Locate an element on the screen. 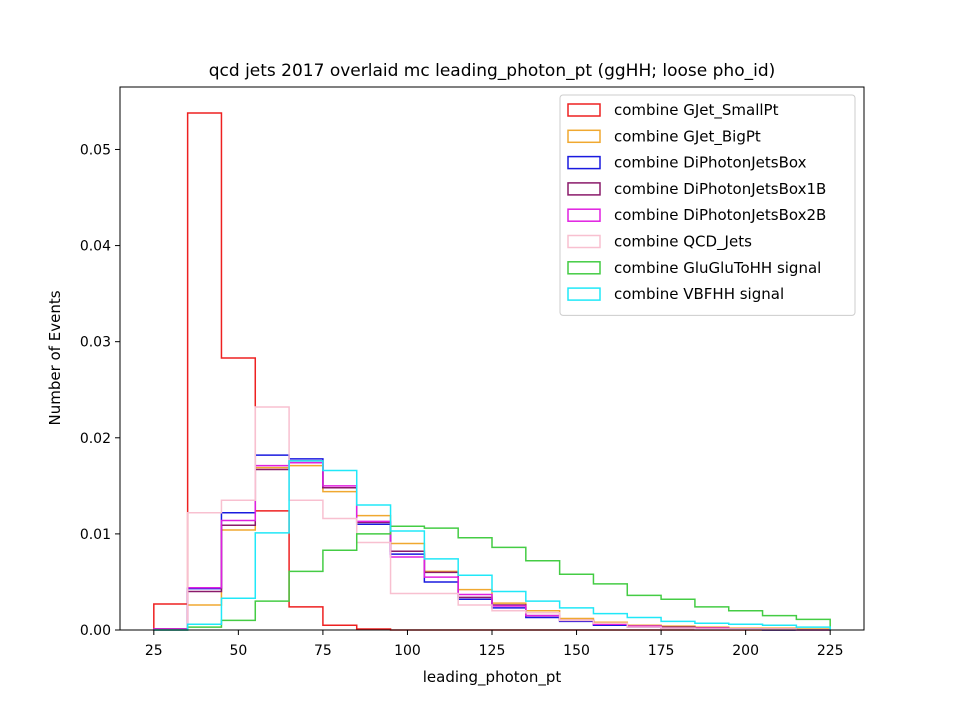 The image size is (960, 720). legend-label-4: combine DiPhotonJetsBox2B is located at coordinates (720, 215).